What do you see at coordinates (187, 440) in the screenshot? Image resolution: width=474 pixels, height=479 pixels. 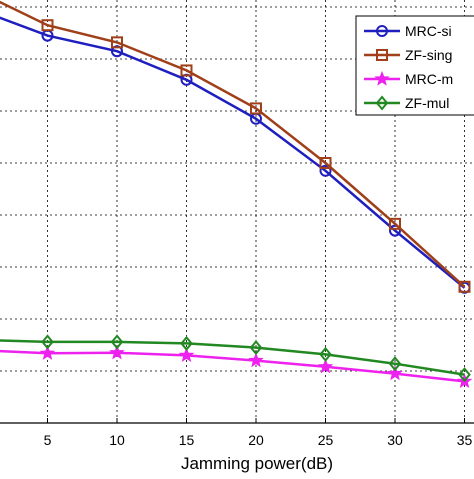 I see `x-tick-label: 15` at bounding box center [187, 440].